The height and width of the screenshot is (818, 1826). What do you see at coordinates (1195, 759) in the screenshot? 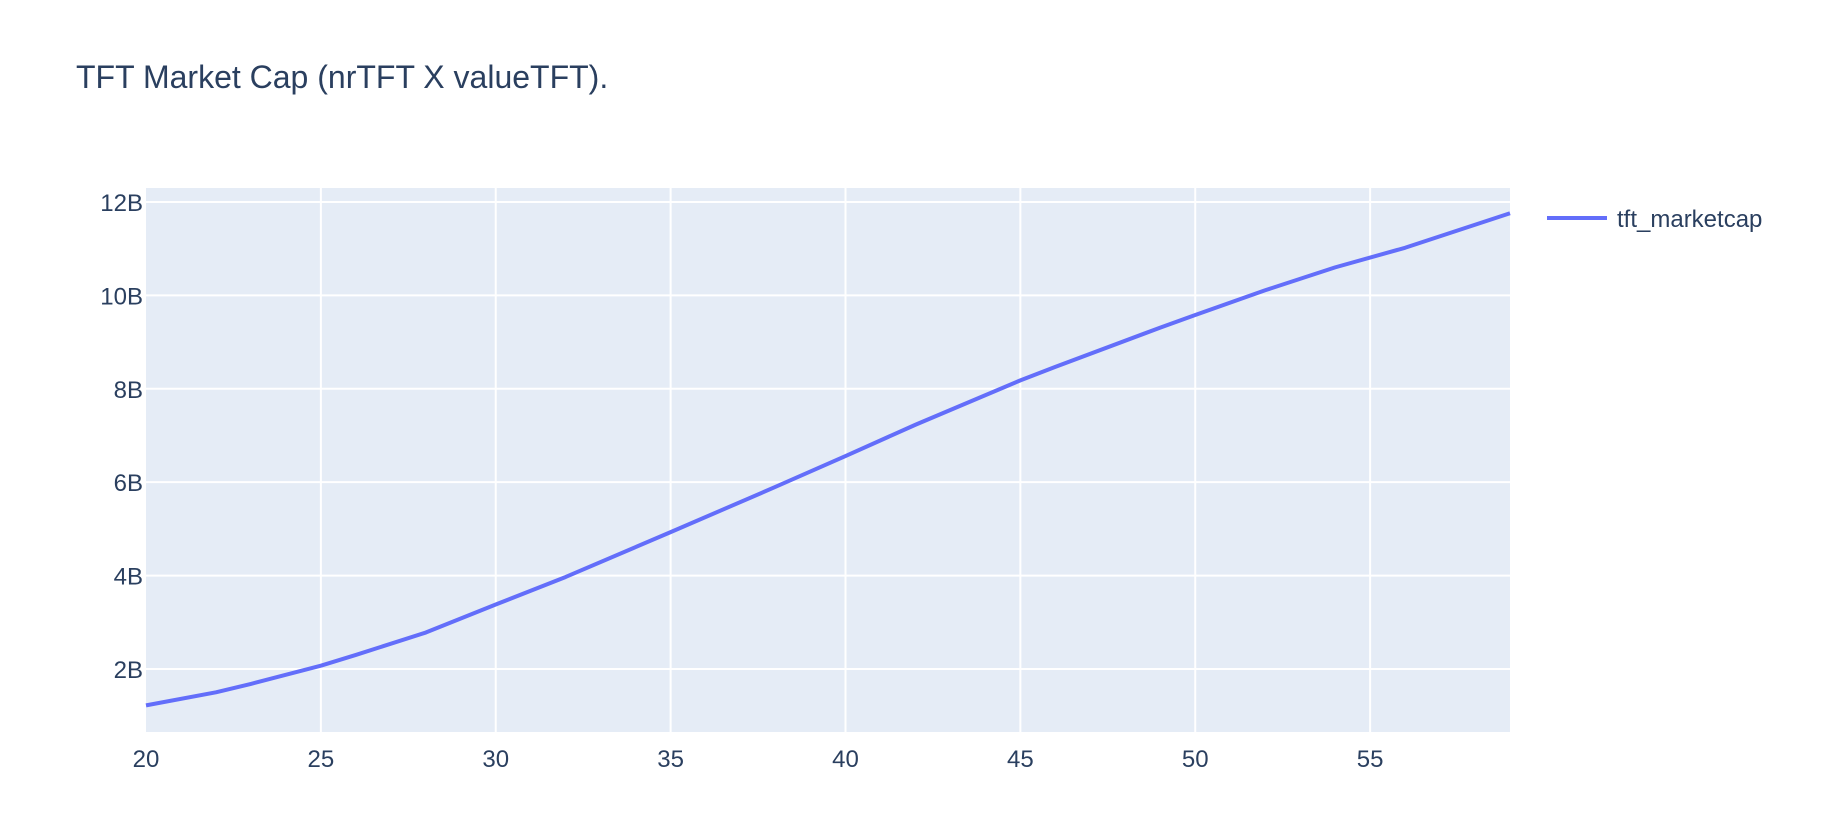
I see `x-tick-label: 50` at bounding box center [1195, 759].